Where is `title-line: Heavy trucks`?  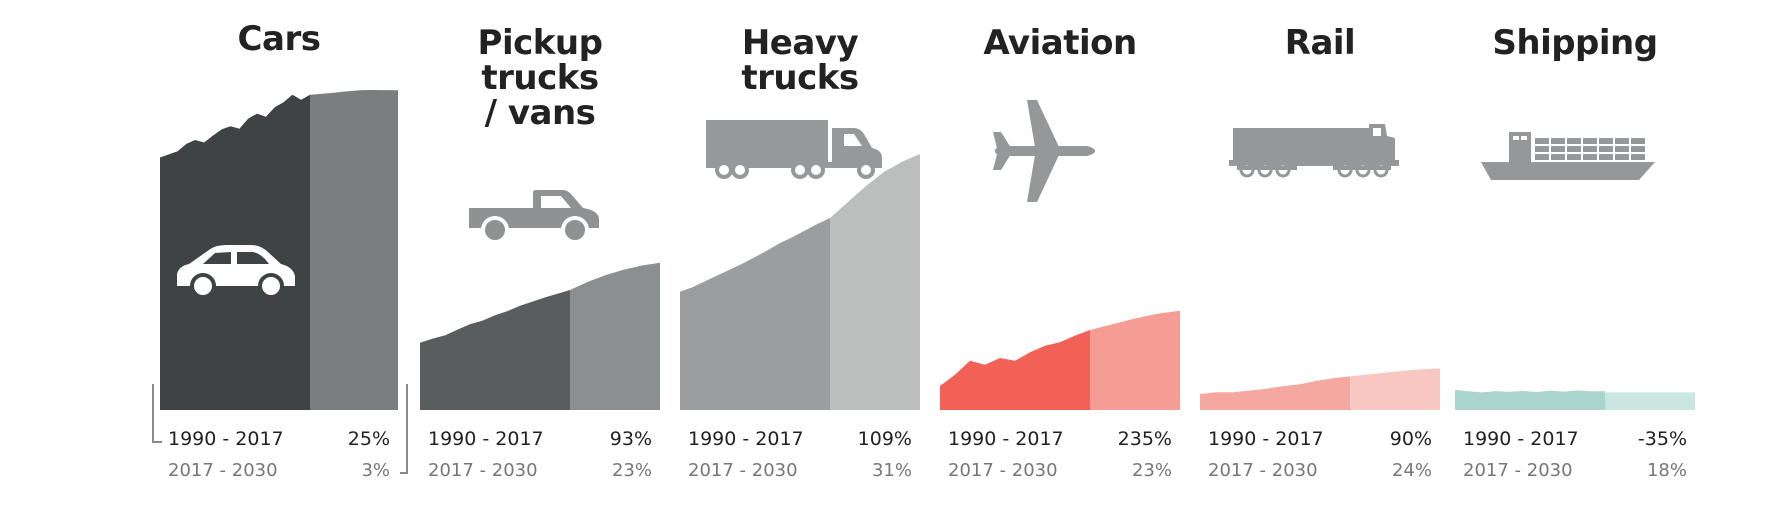
title-line: Heavy trucks is located at coordinates (800, 60).